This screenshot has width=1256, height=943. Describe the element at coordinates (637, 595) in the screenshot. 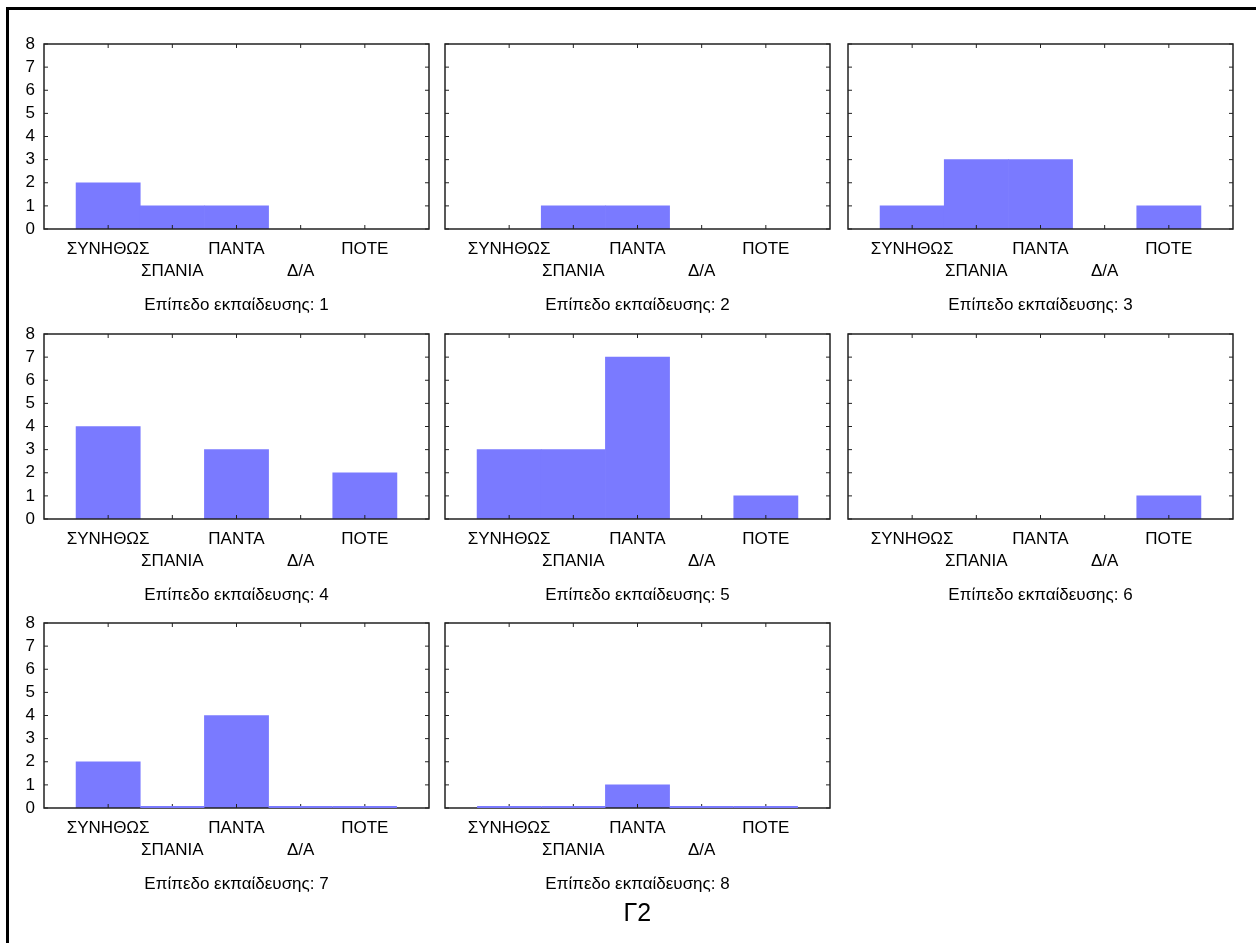

I see `x-axis-title: Επίπεδο εκπαίδευσης: 5` at that location.